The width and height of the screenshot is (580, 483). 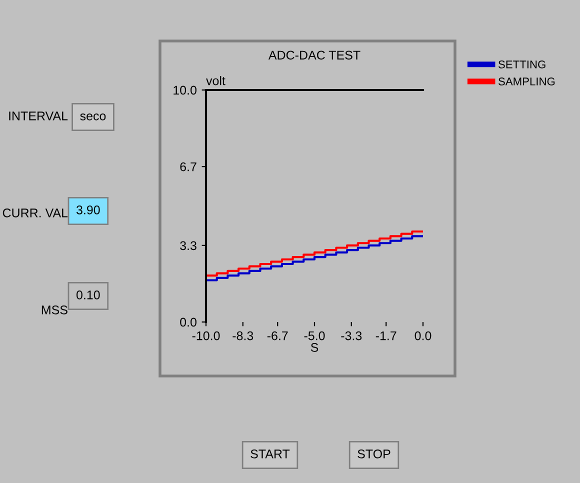 What do you see at coordinates (185, 90) in the screenshot?
I see `y-tick-label: 10.0` at bounding box center [185, 90].